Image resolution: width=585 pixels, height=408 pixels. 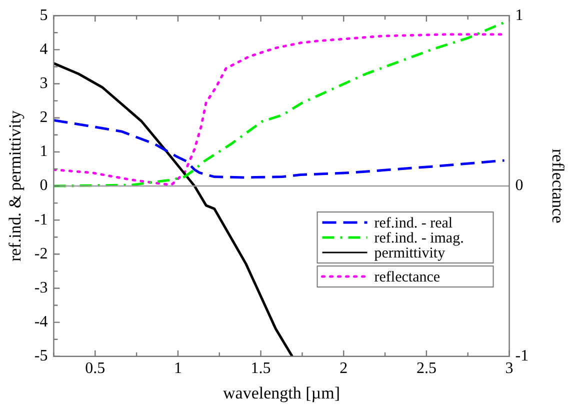 I want to click on x-tick-label: 3, so click(x=509, y=369).